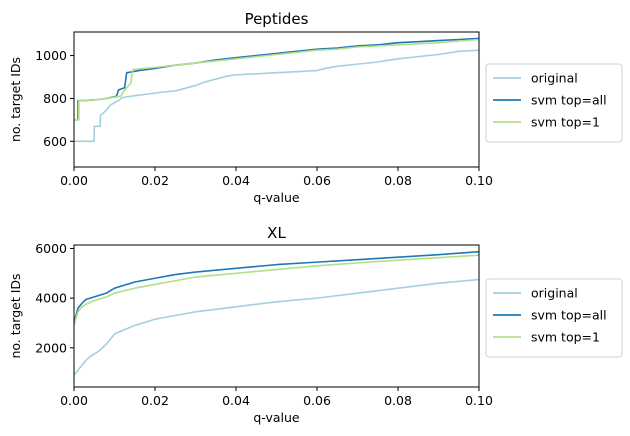 The height and width of the screenshot is (436, 630). I want to click on y-tick-label: 600, so click(55, 141).